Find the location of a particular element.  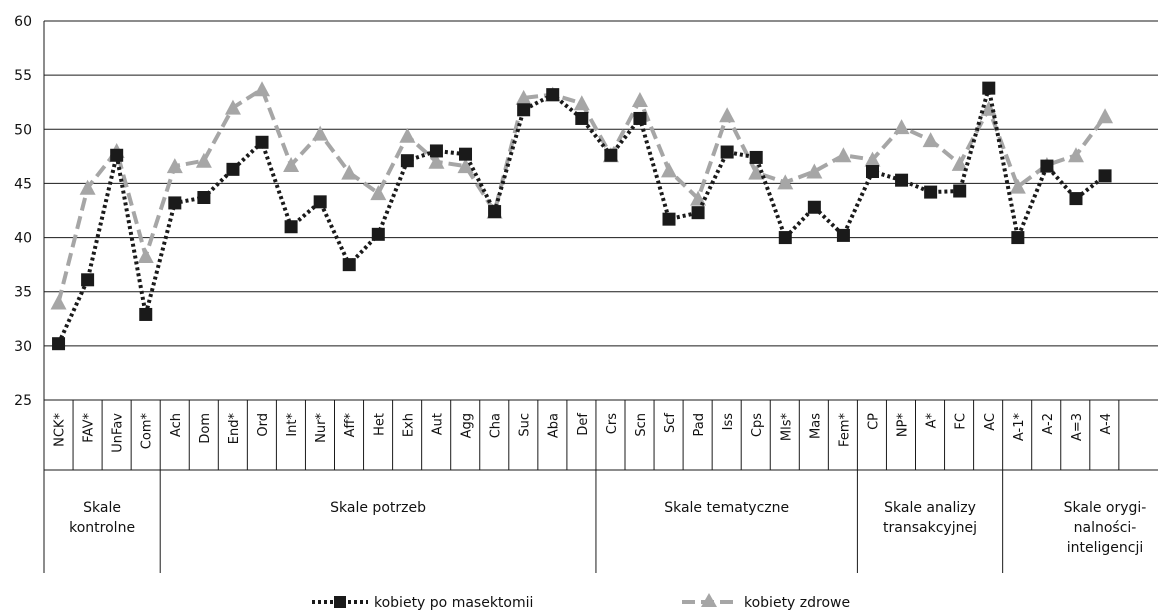

y-tick-label: 60 is located at coordinates (23, 22).